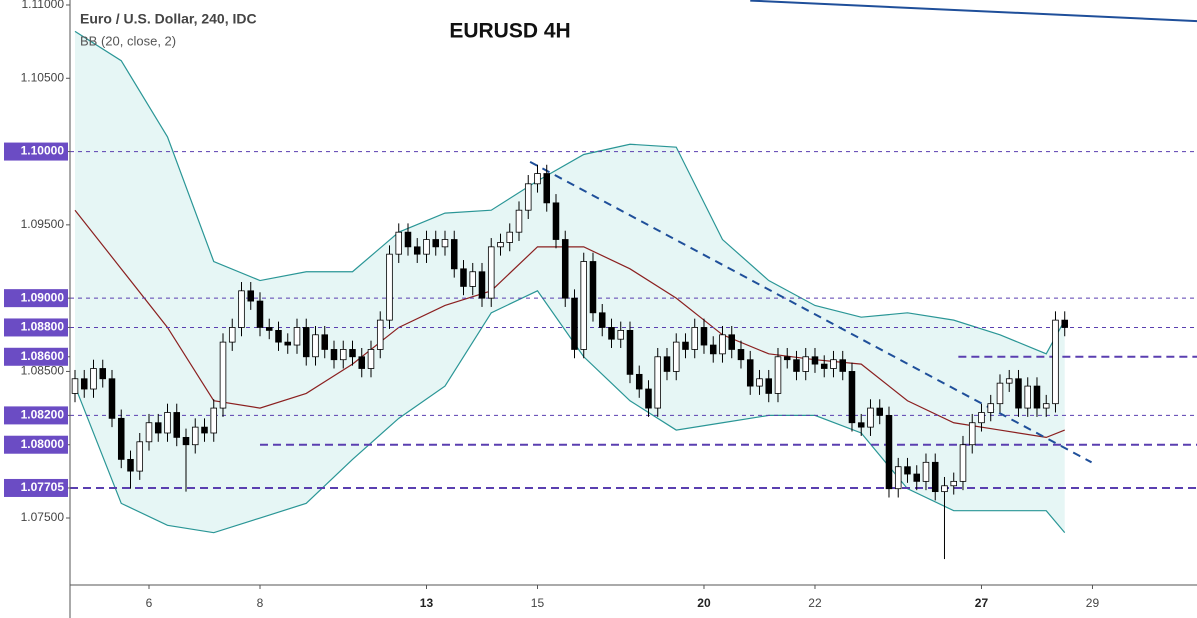 This screenshot has height=618, width=1197. Describe the element at coordinates (43, 327) in the screenshot. I see `y-tick-label: 1.08800` at that location.